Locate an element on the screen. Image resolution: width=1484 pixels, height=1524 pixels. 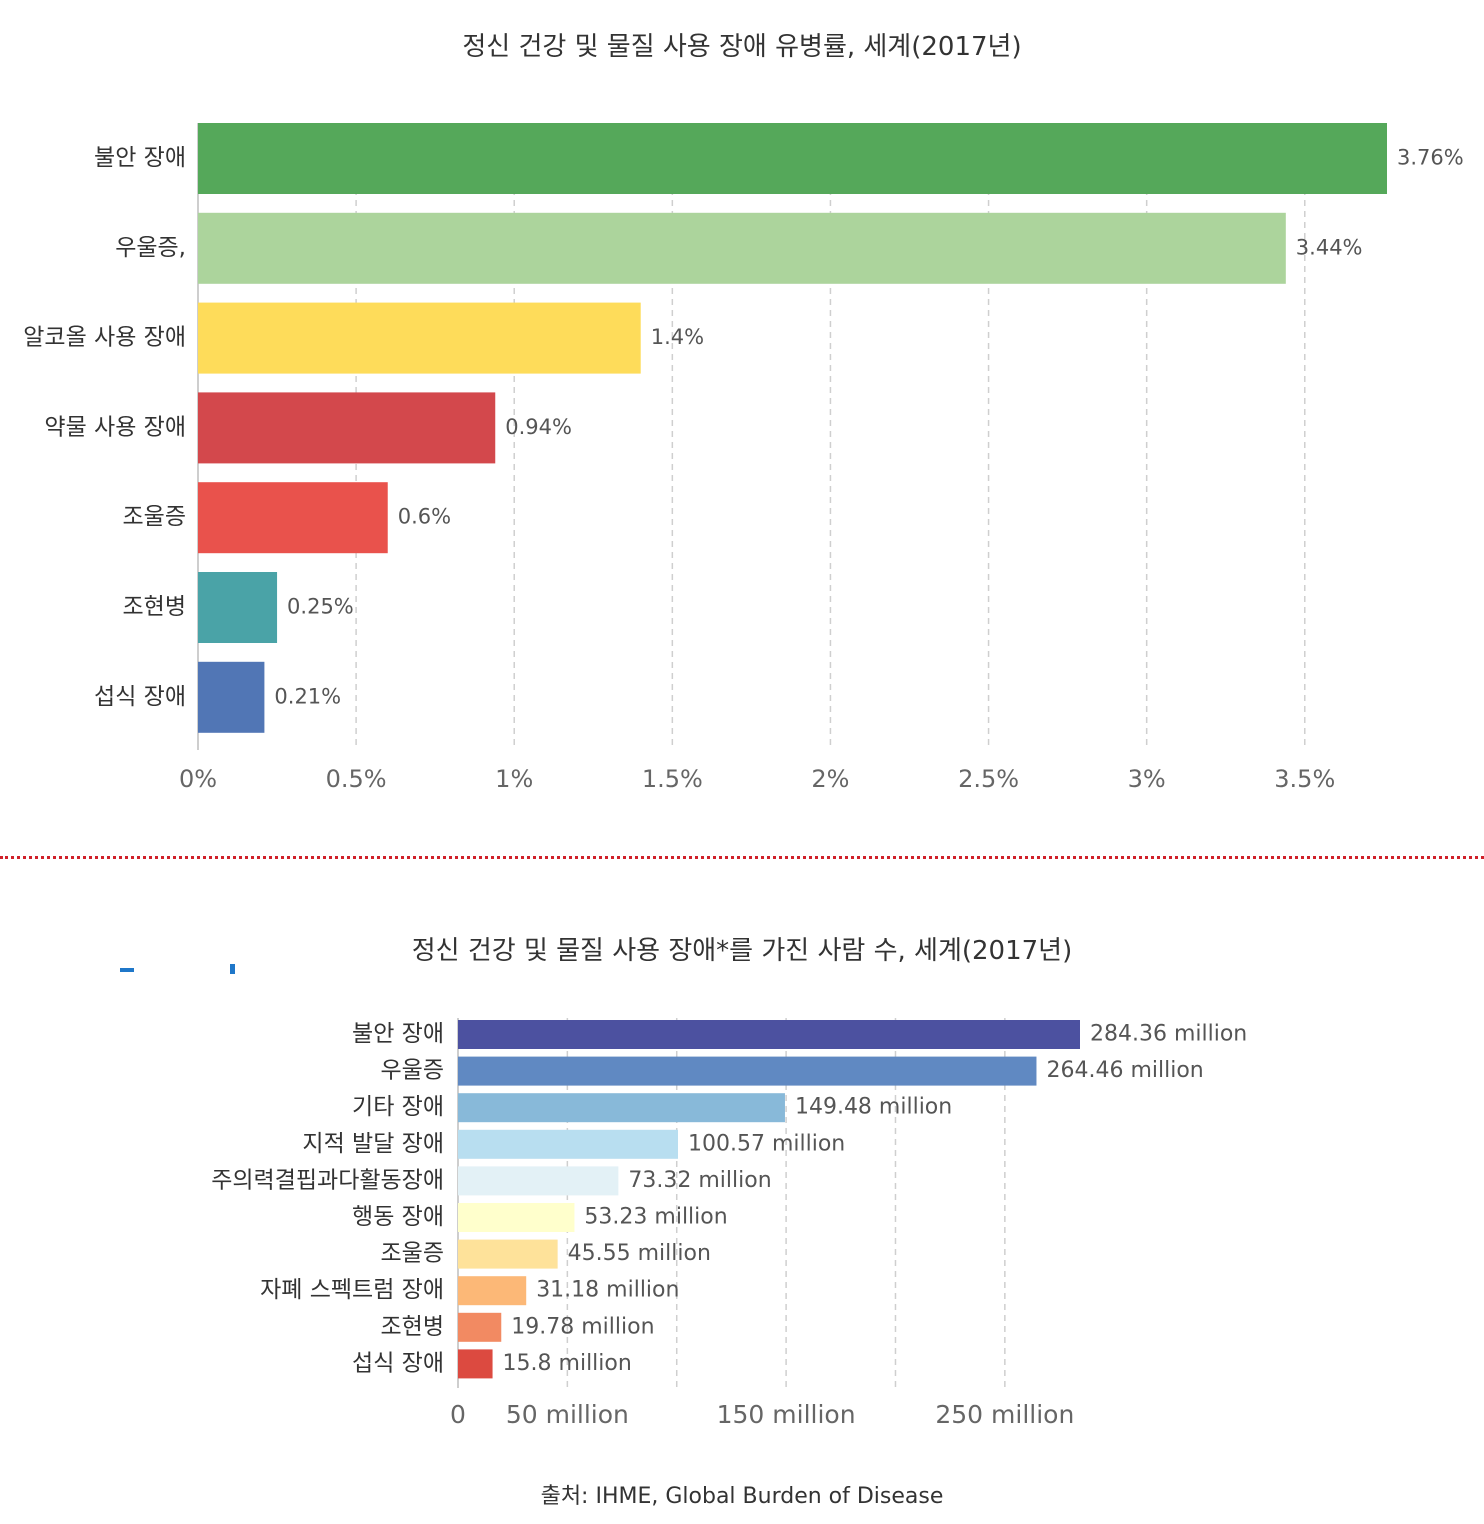
x-tick-label: 250 million is located at coordinates (1004, 1414).